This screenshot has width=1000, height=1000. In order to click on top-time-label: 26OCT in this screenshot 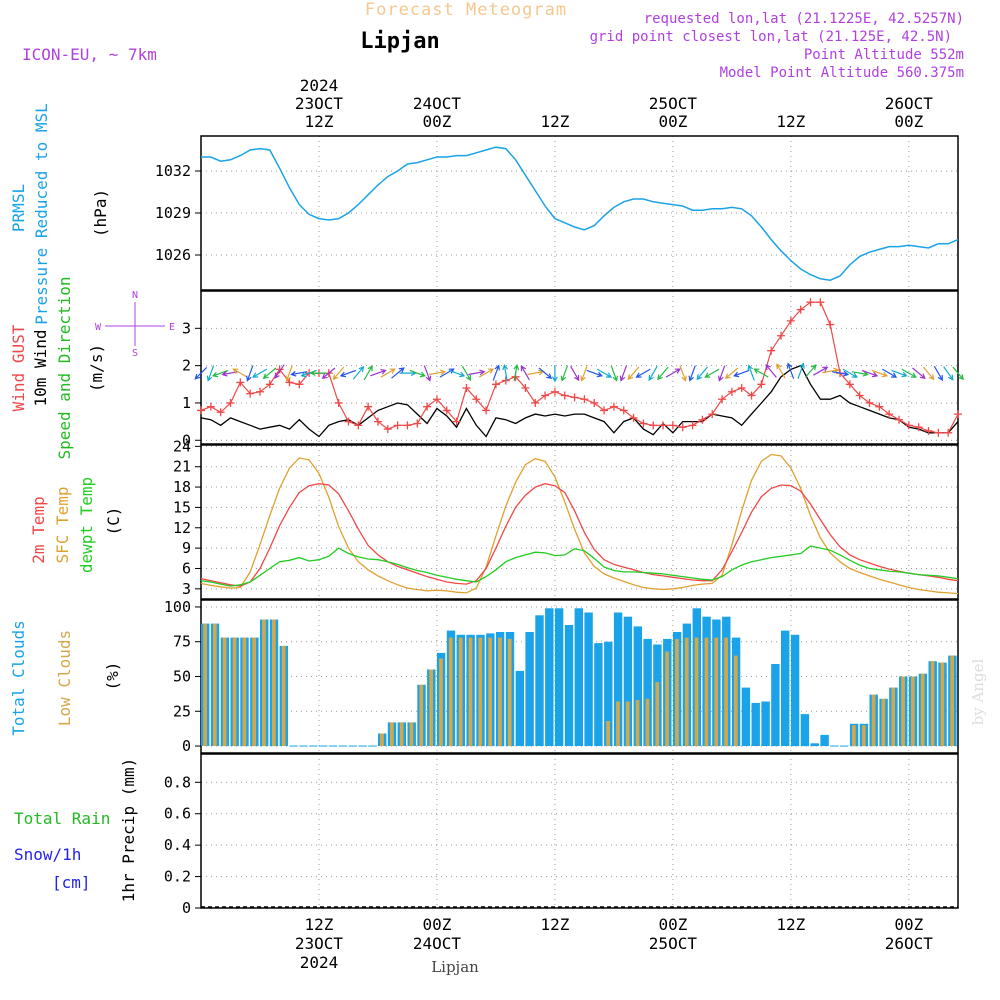, I will do `click(909, 103)`.